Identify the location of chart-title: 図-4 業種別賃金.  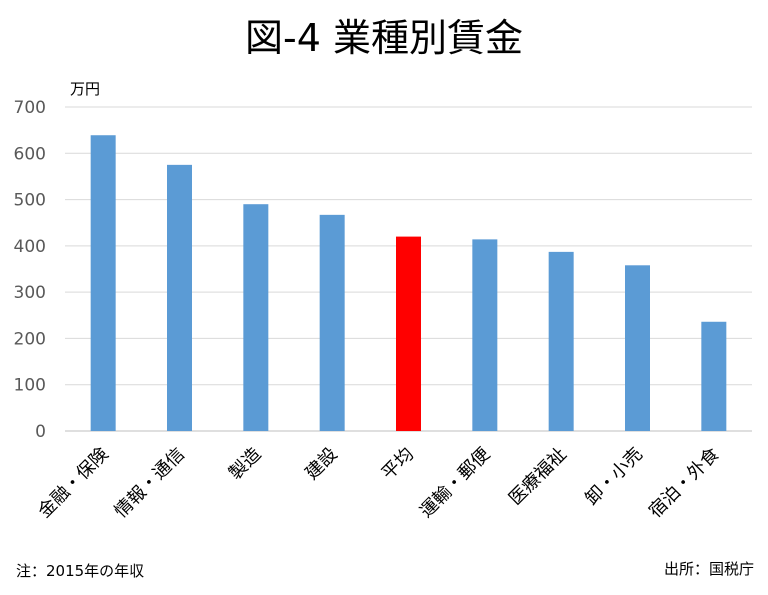
(384, 38).